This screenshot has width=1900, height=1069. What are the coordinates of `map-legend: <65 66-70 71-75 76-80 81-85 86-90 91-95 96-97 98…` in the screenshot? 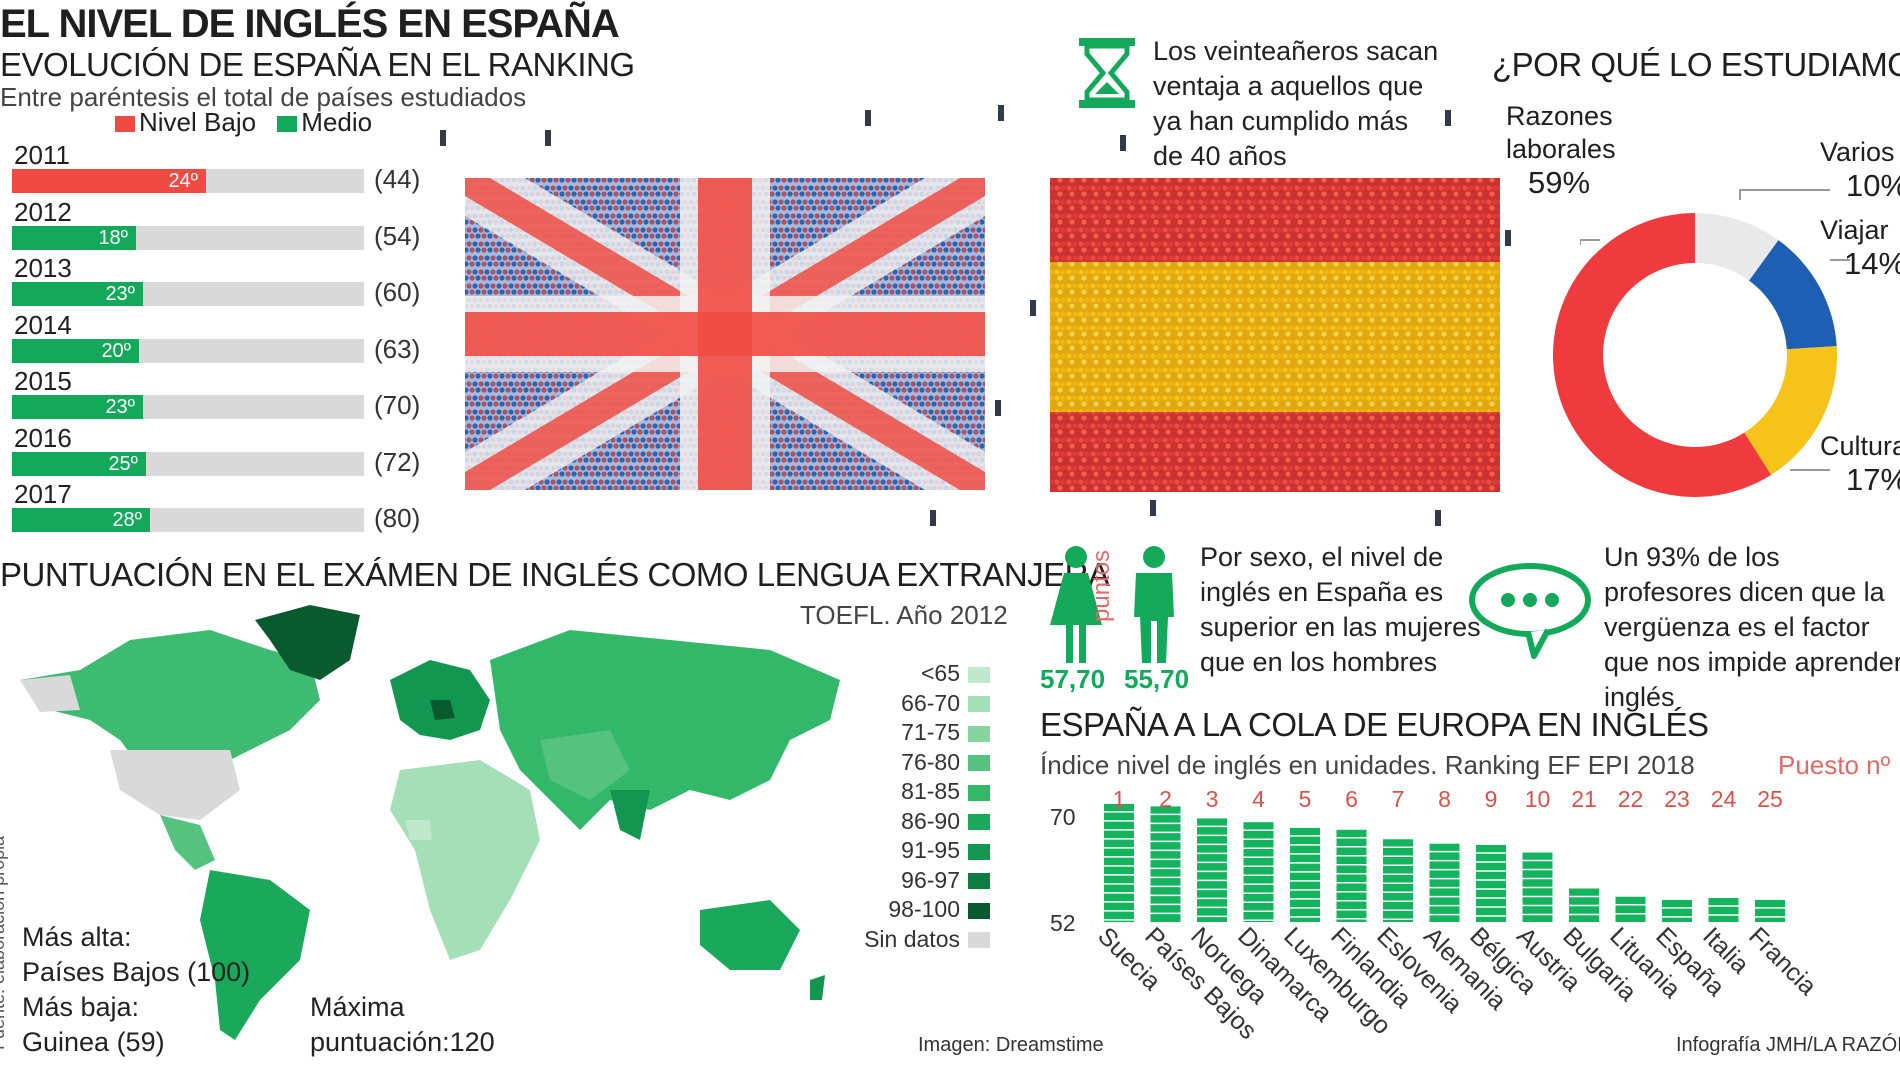 It's located at (917, 806).